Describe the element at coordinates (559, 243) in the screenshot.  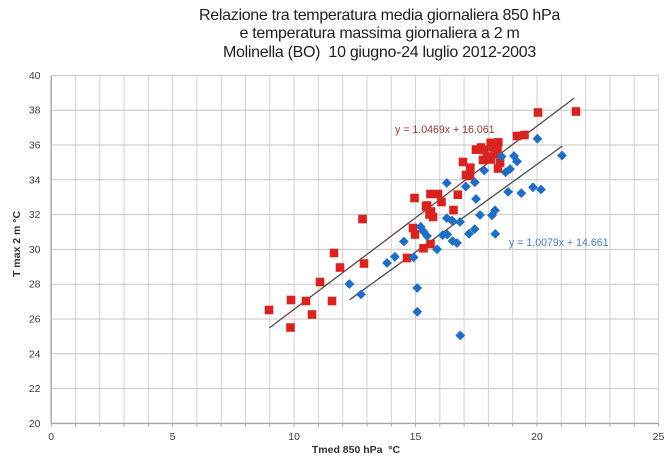
I see `svg-text: y = 1.0079x + 14.661` at that location.